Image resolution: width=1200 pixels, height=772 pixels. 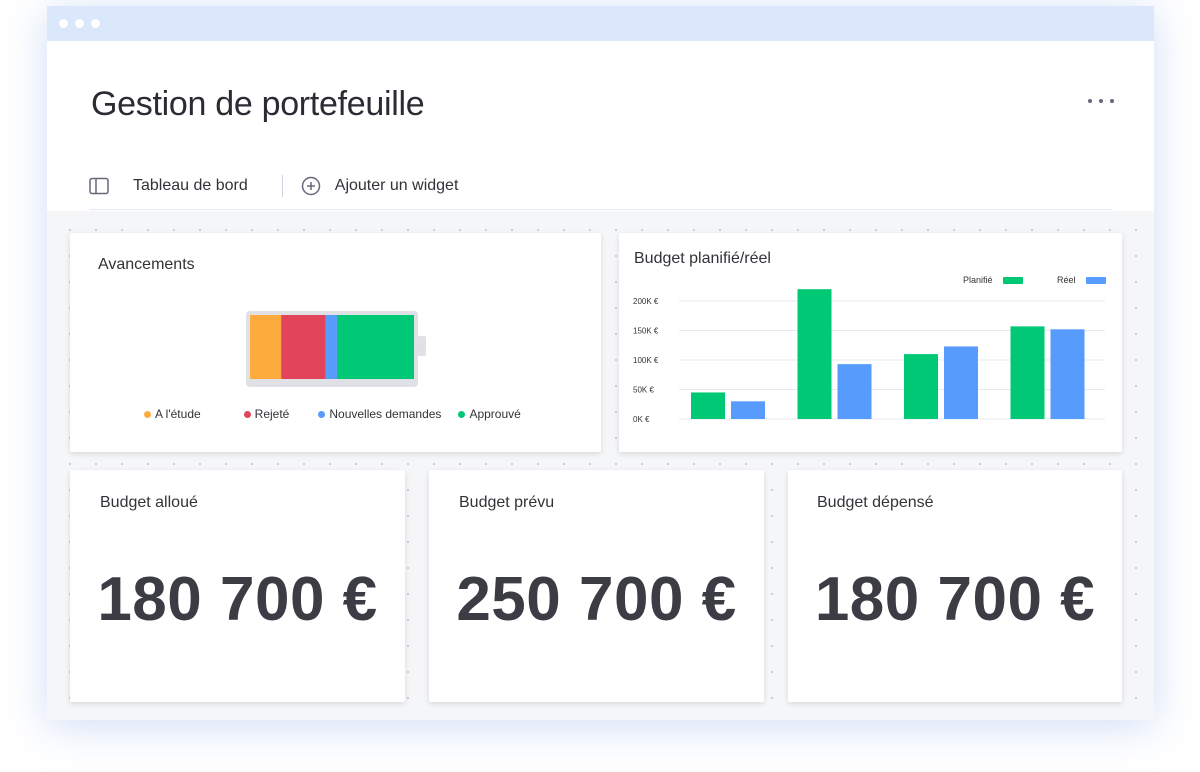 What do you see at coordinates (869, 356) in the screenshot?
I see `bar-chart: 0K € 50K € 100K € 150K € 200K €` at bounding box center [869, 356].